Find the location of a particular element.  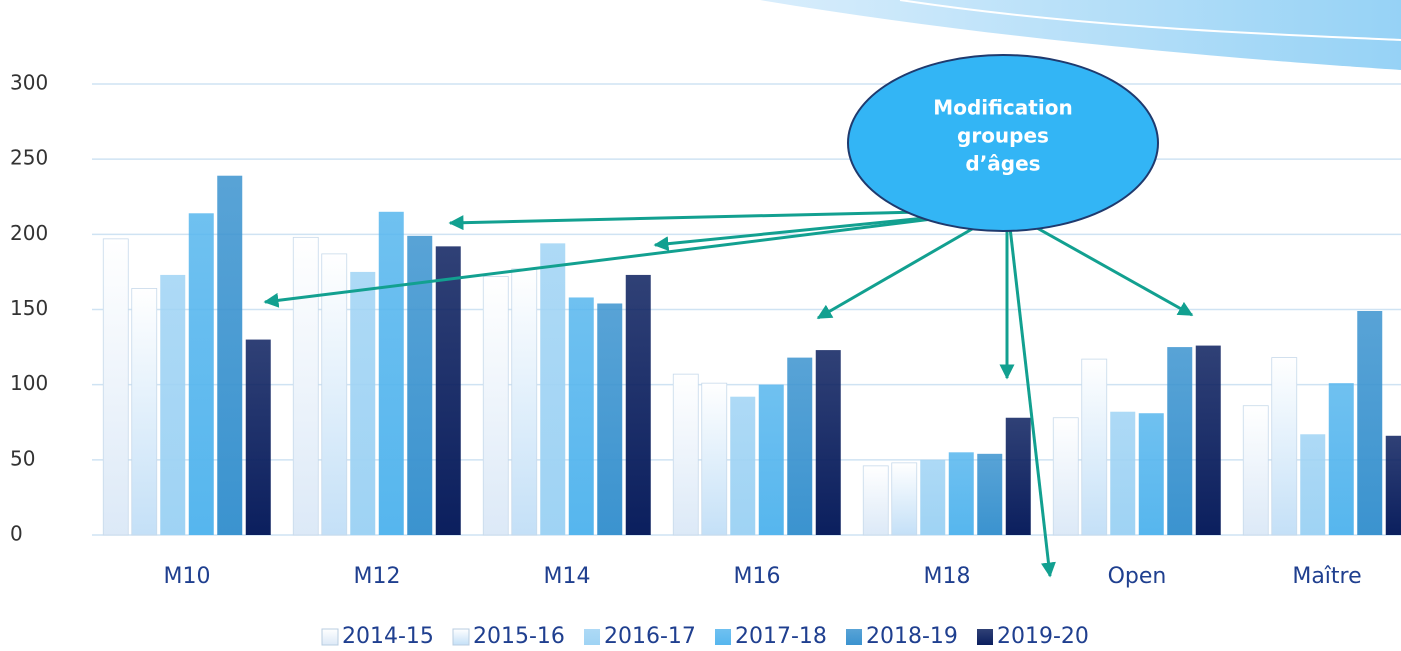

decor-swoosh is located at coordinates (1080, 35).